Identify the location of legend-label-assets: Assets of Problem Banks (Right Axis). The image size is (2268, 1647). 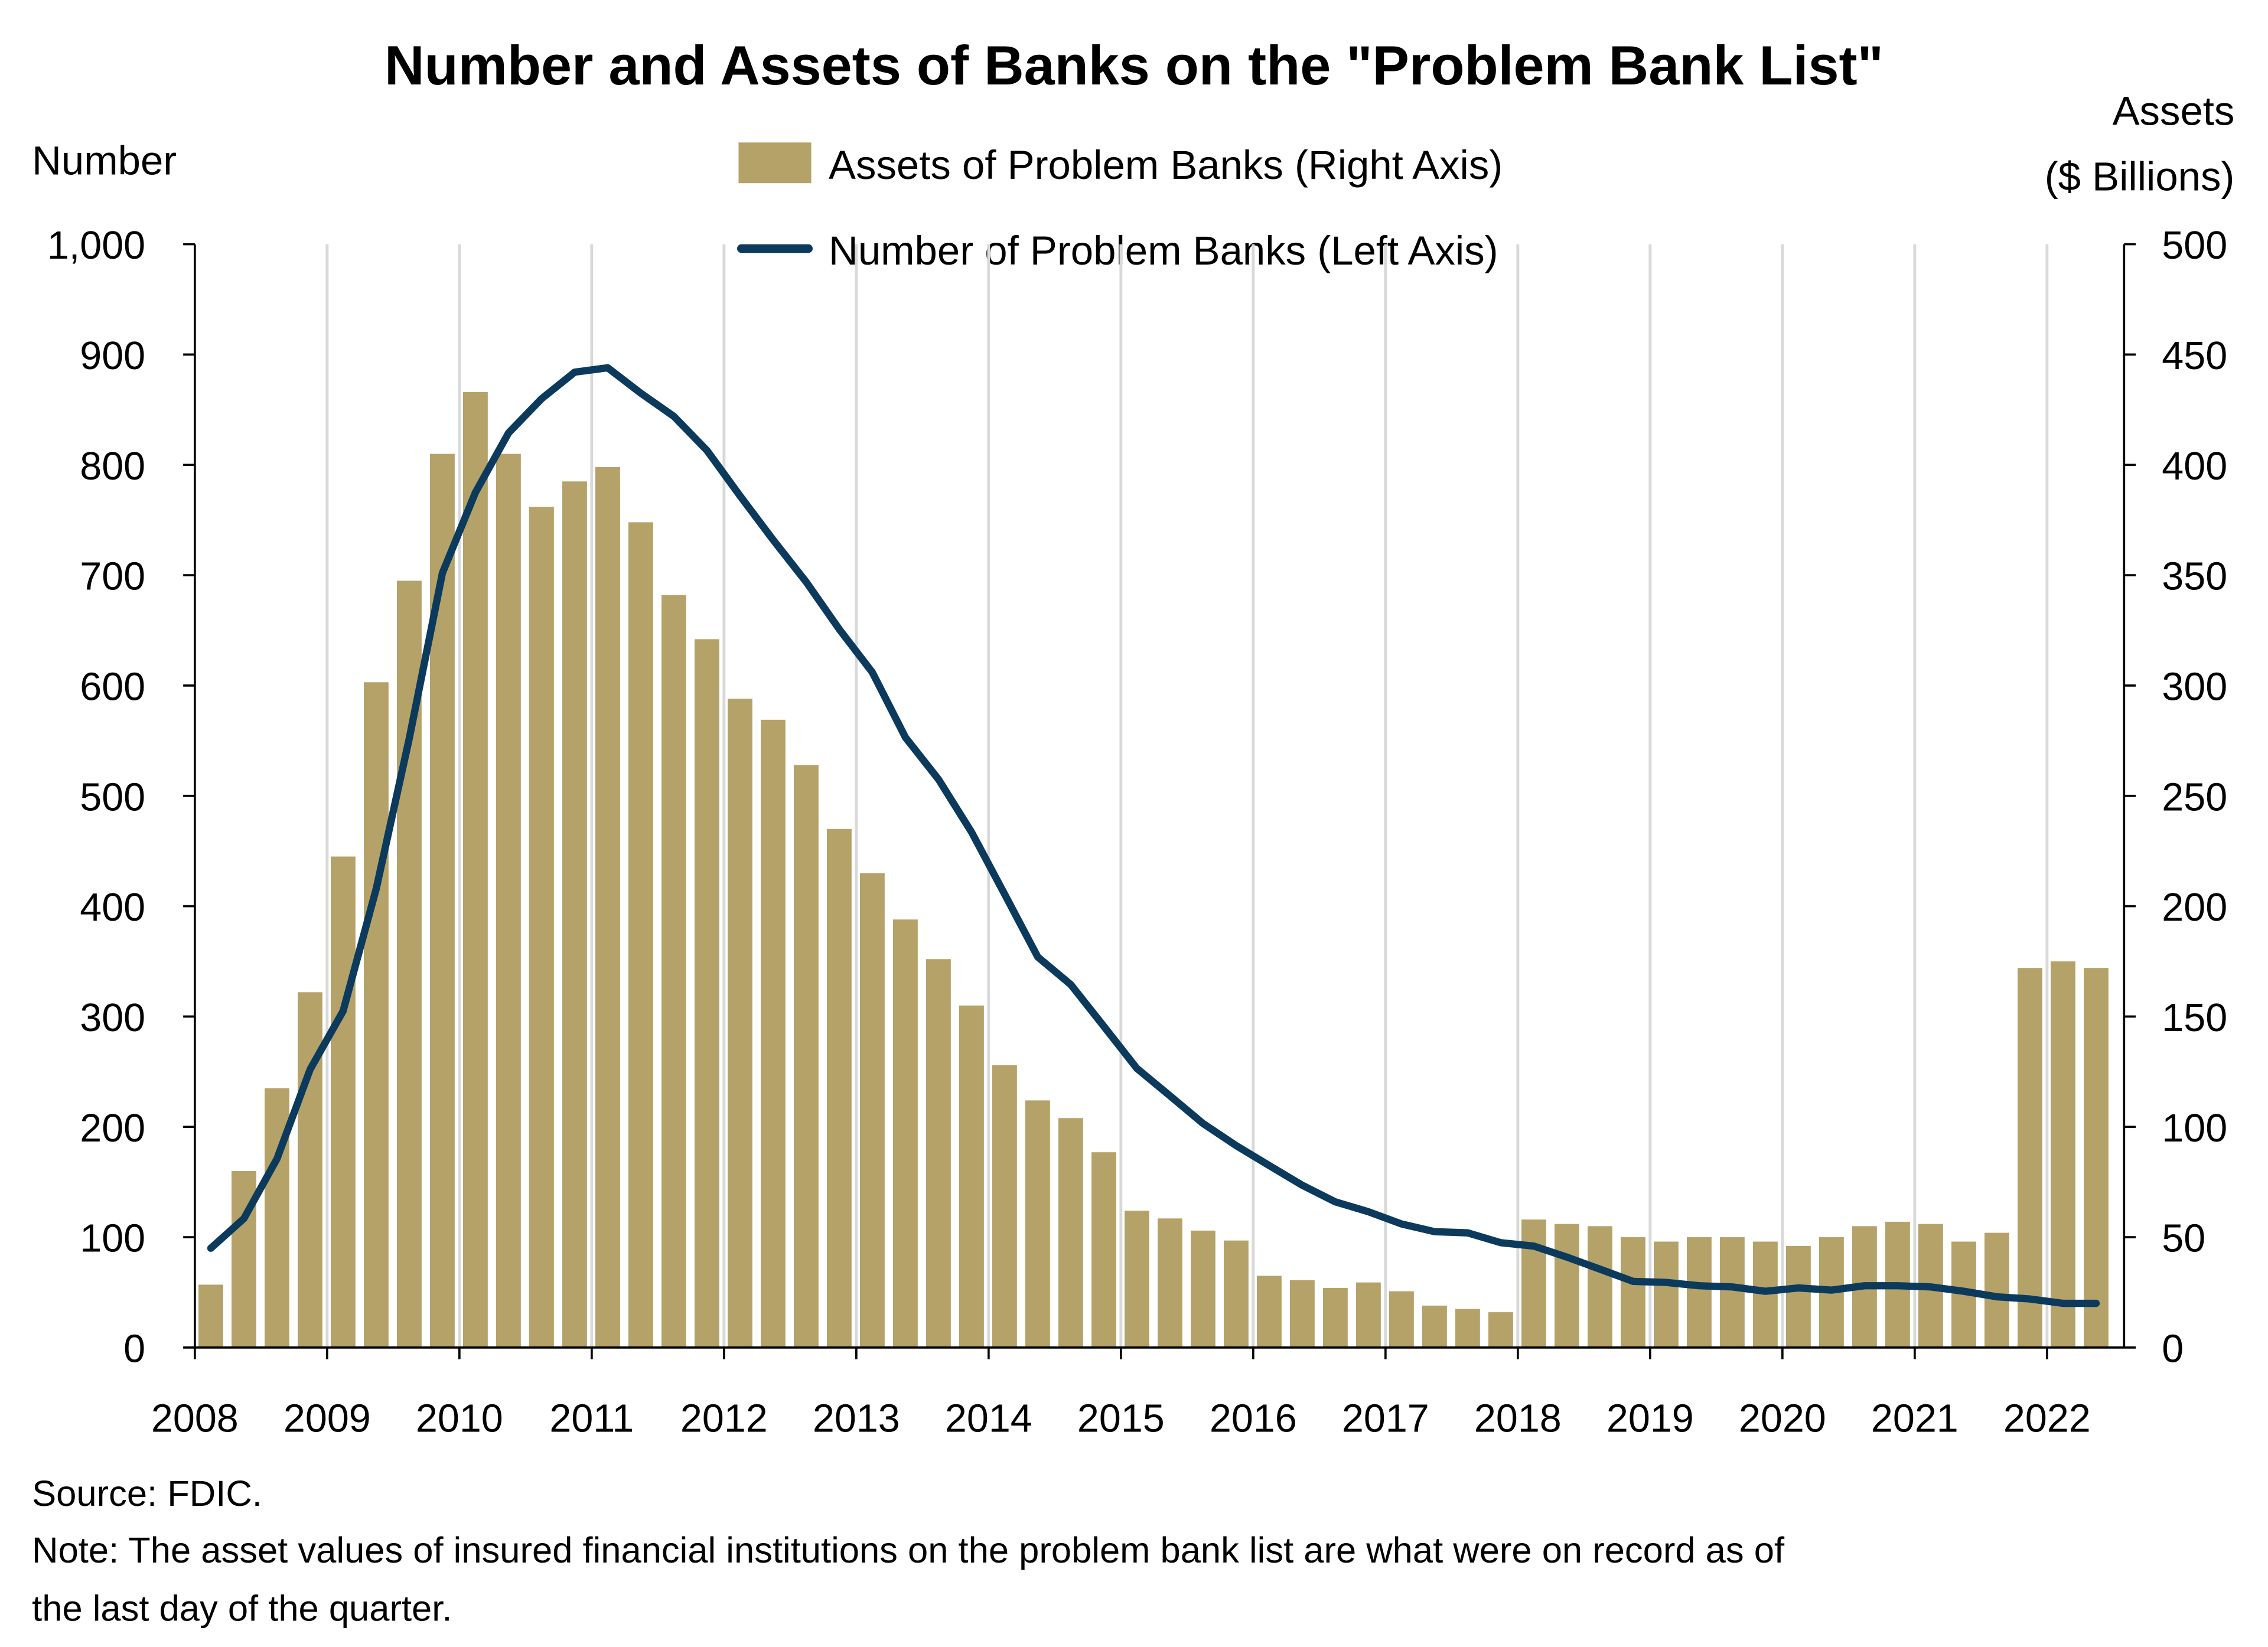
(1166, 165).